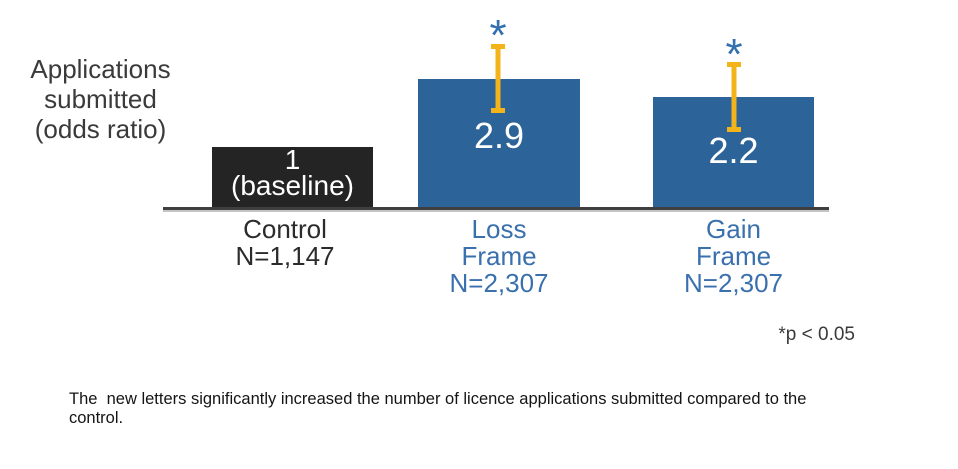 The image size is (958, 469). Describe the element at coordinates (100, 69) in the screenshot. I see `y-axis-title-line: Applications` at that location.